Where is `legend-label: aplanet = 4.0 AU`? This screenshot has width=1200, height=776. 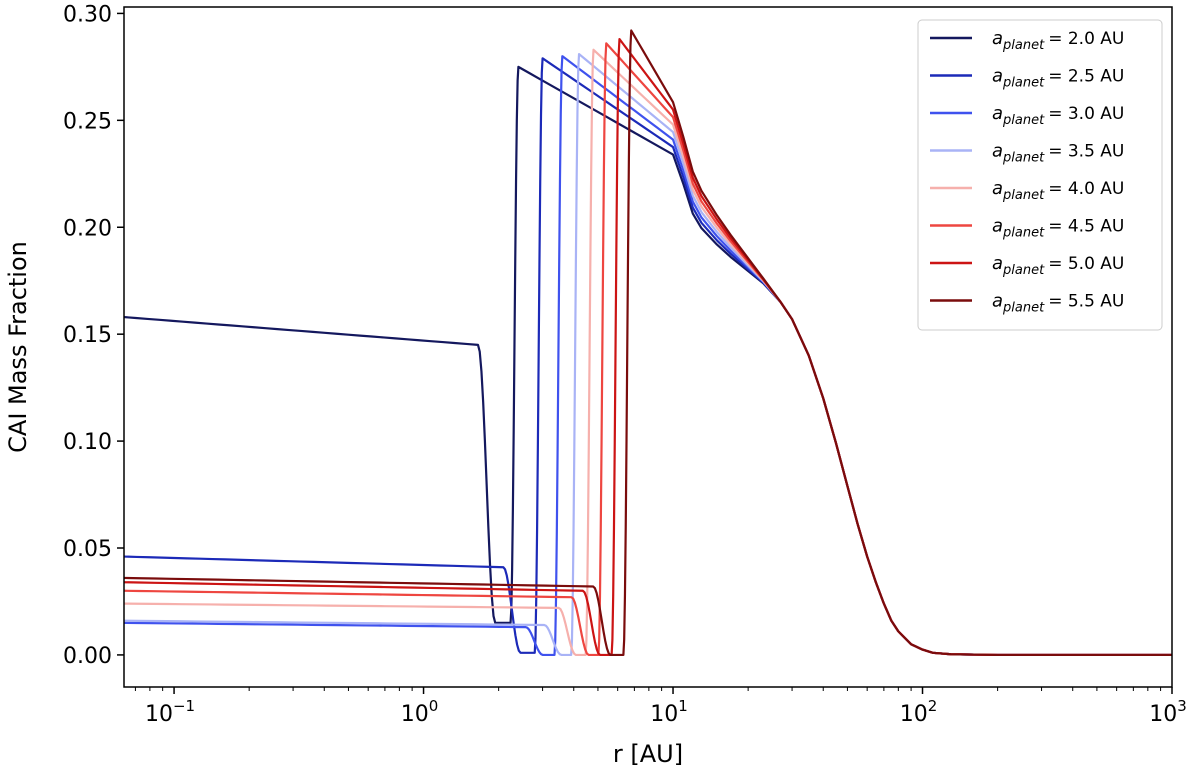 legend-label: aplanet = 4.0 AU is located at coordinates (1058, 190).